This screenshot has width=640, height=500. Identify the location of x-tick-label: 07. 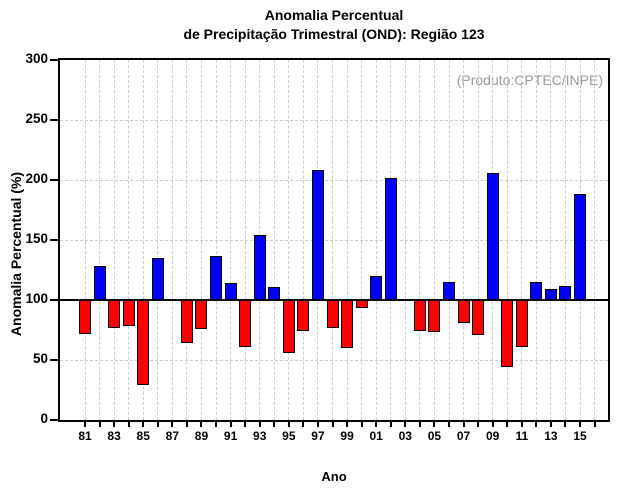
(463, 436).